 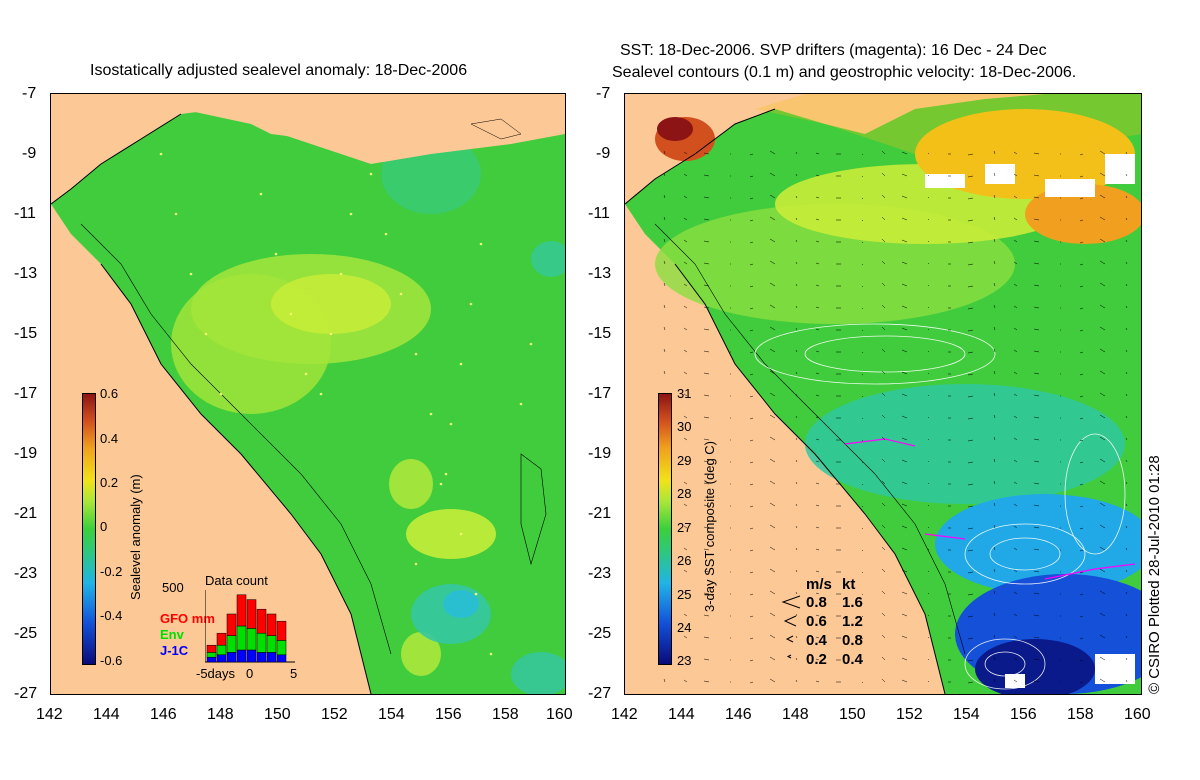 I want to click on lon-tick: 142, so click(x=624, y=714).